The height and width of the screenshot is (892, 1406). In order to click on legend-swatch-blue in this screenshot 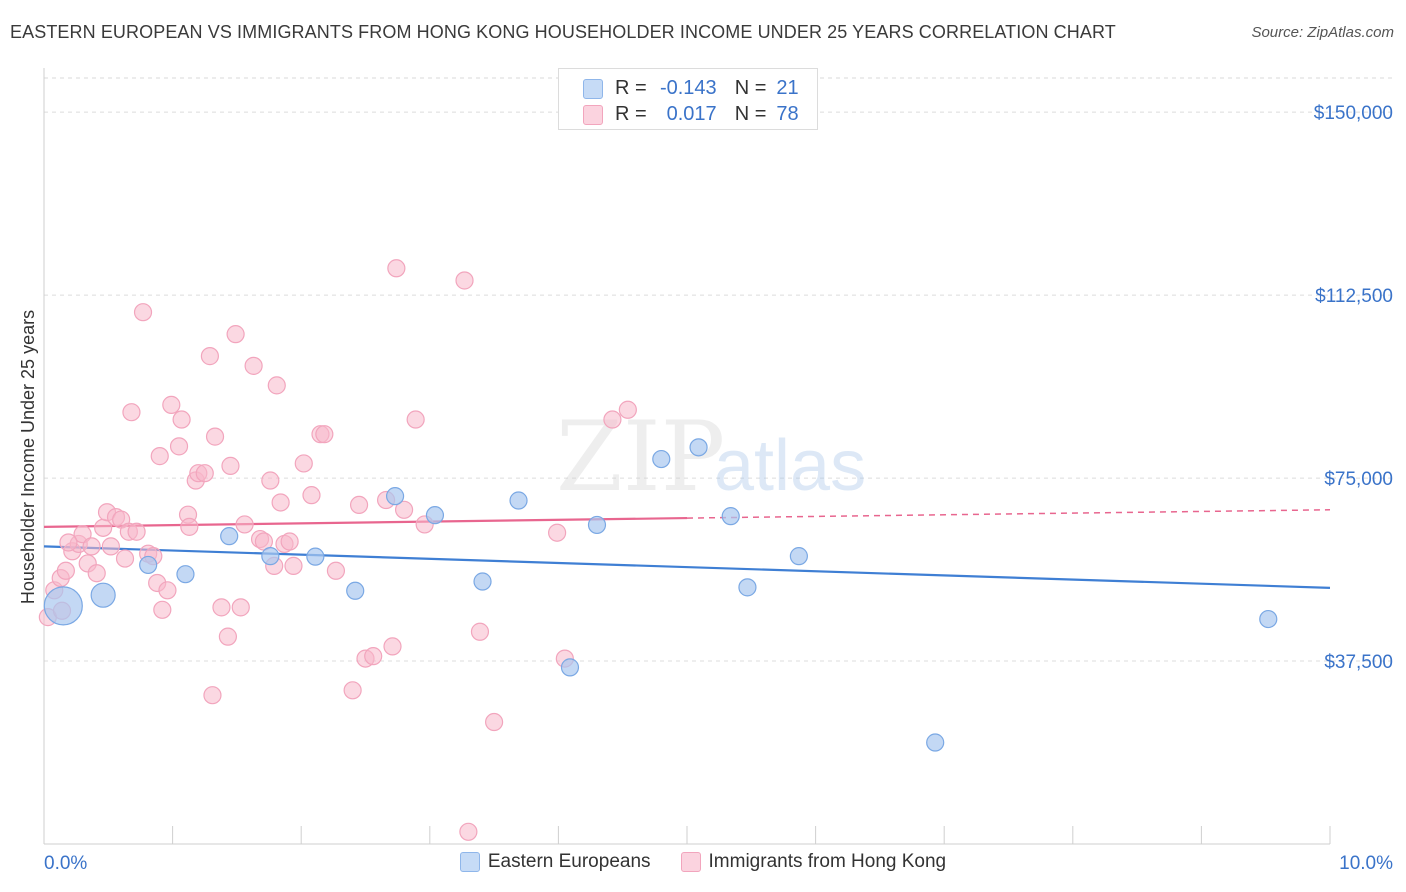, I will do `click(469, 862)`.